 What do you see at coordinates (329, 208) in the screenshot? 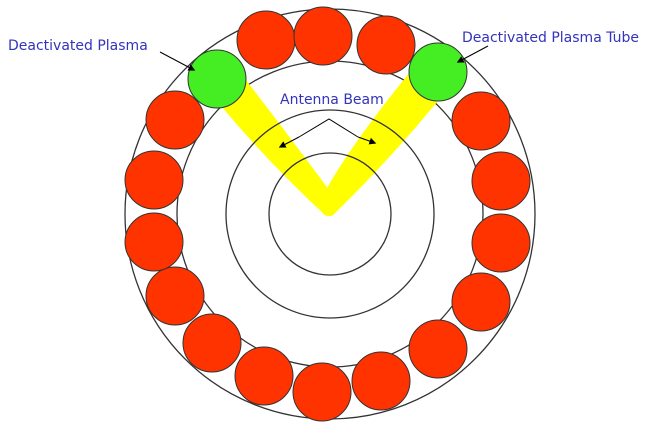
I see `beam-origin` at bounding box center [329, 208].